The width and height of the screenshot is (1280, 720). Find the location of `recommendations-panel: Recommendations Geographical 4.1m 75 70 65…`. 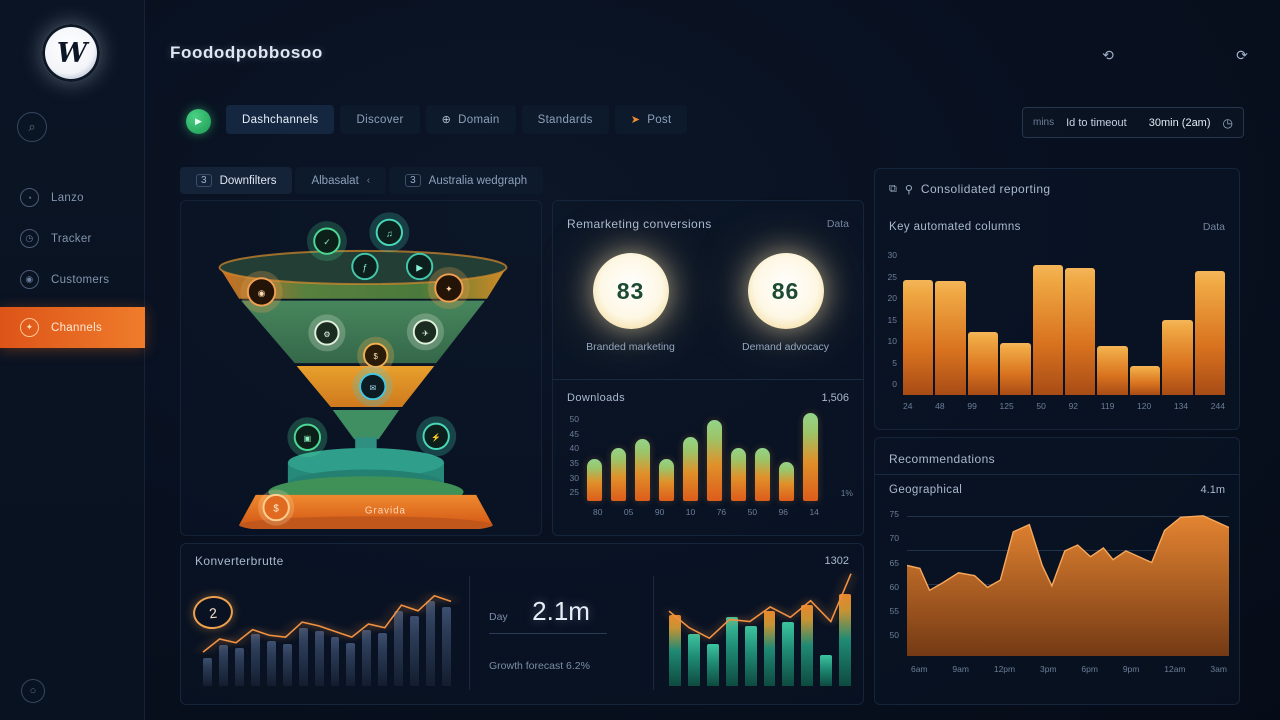

recommendations-panel: Recommendations Geographical 4.1m 75 70 65… is located at coordinates (1057, 571).